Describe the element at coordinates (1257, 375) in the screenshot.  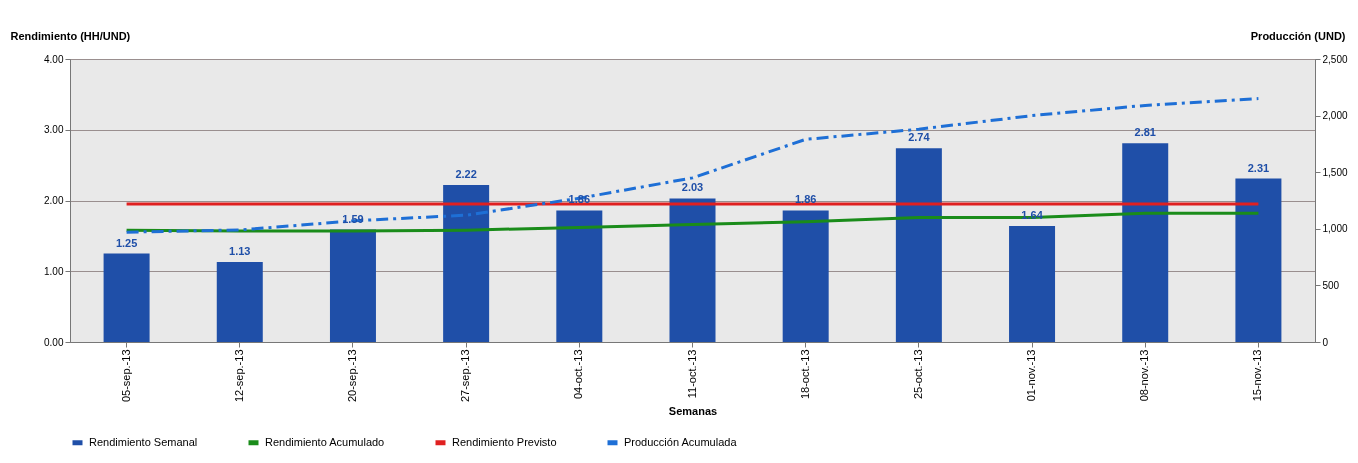
I see `x-tick-label: 15-nov.-13` at that location.